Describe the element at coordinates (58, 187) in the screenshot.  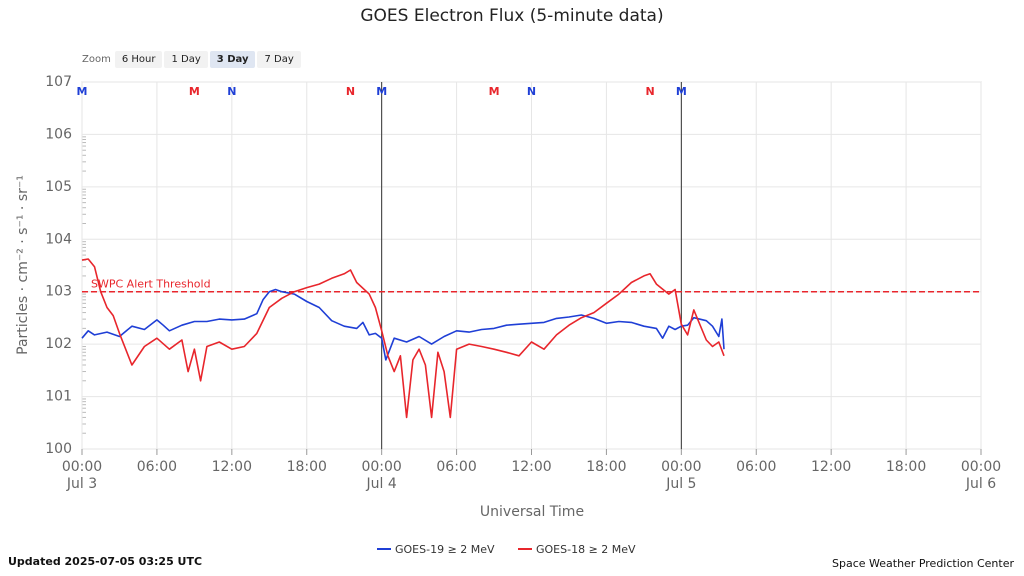
I see `y-tick-label: 105` at that location.